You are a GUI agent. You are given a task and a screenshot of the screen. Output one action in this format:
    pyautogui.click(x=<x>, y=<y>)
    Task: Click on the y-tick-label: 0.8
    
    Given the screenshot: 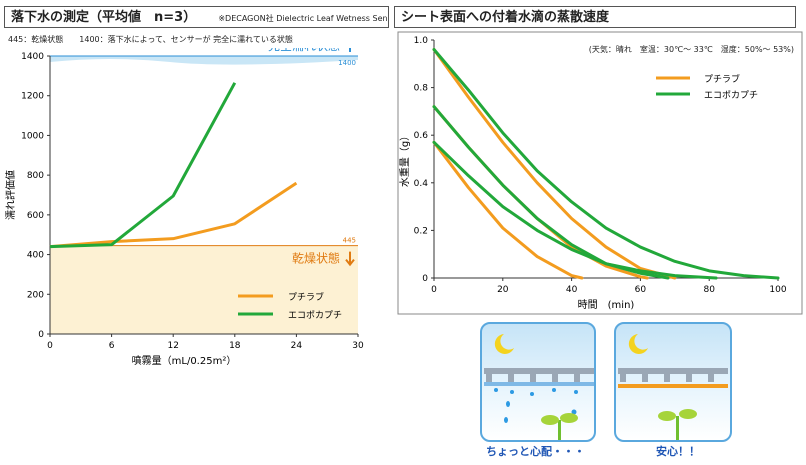 What is the action you would take?
    pyautogui.click(x=421, y=89)
    